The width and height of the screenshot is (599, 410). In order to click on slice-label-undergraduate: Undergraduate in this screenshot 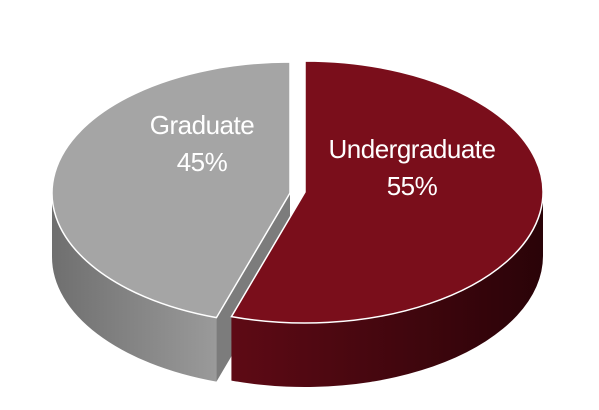, I will do `click(412, 149)`.